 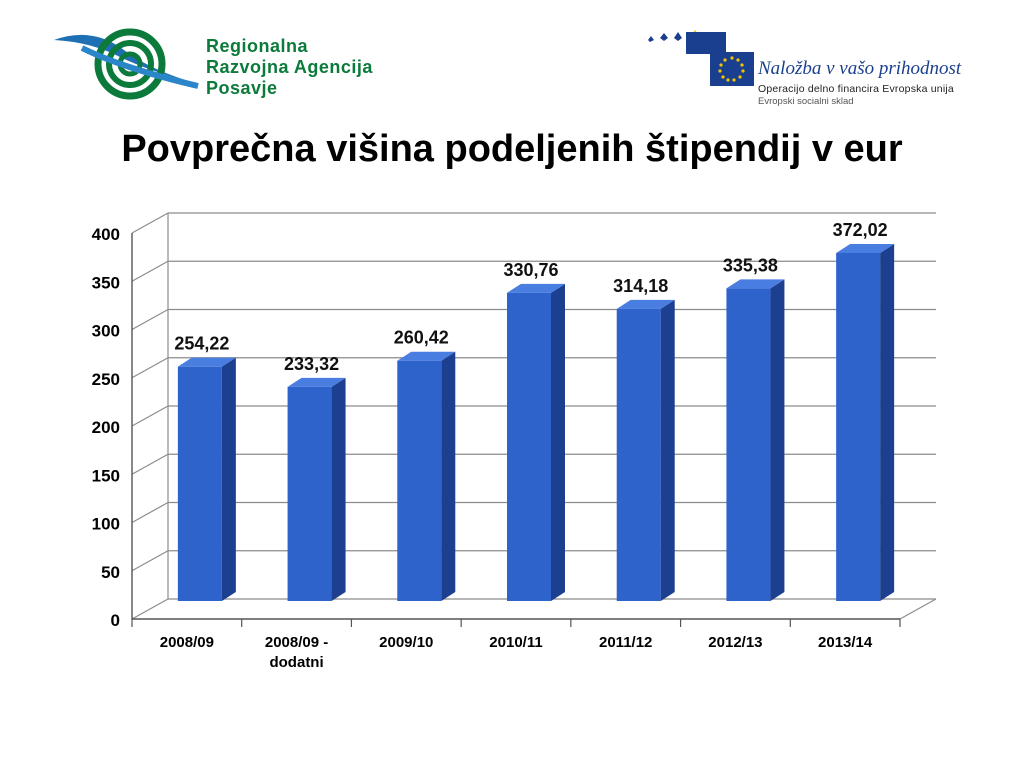 I want to click on y-tick-label: 0, so click(x=115, y=620).